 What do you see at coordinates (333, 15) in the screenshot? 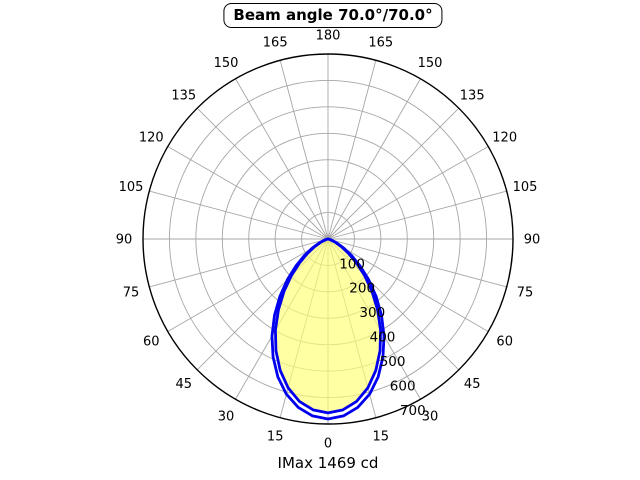
I see `chart-title: Beam angle 70.0°/70.0°` at bounding box center [333, 15].